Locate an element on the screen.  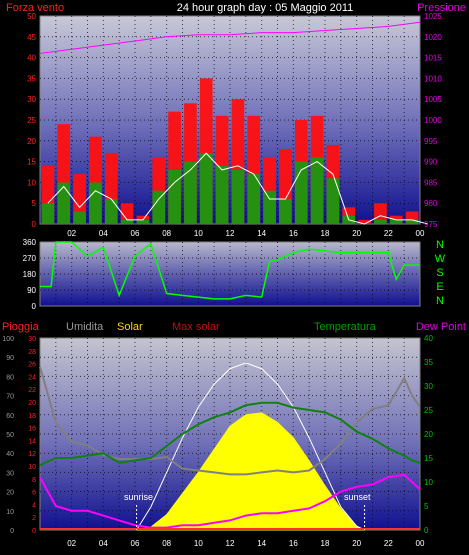
bottom-x-tick-label: 06 is located at coordinates (135, 543).